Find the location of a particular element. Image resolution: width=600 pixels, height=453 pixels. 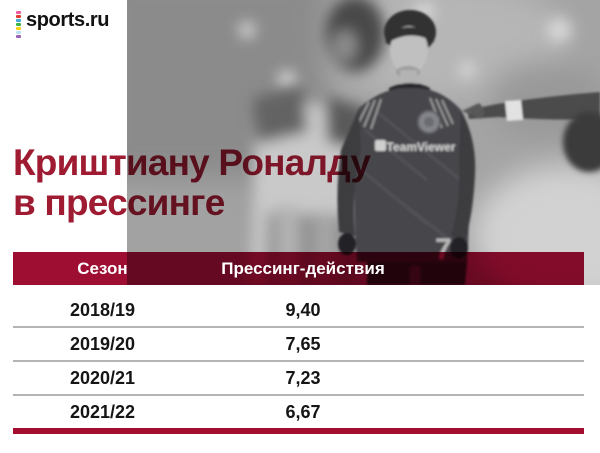

table-row: 2018/19 9,40 is located at coordinates (298, 311).